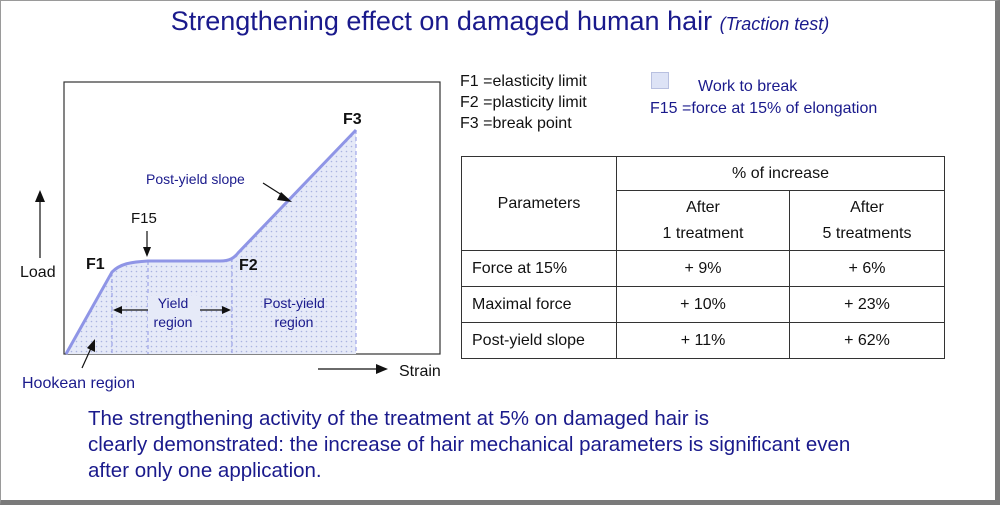  What do you see at coordinates (539, 102) in the screenshot?
I see `legend-text: plasticity limit` at bounding box center [539, 102].